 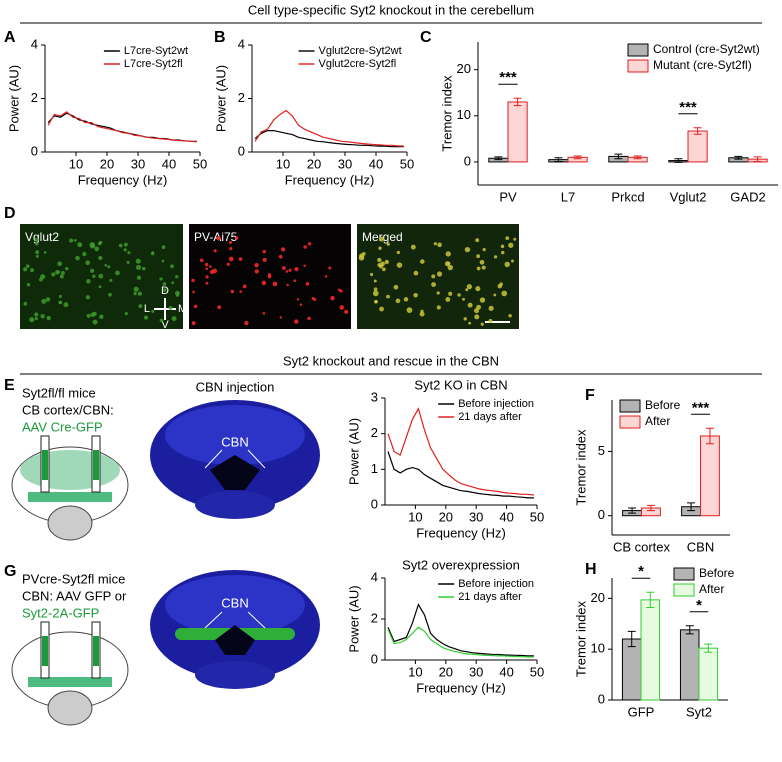 I want to click on diagram-text: AAV Cre-GFP, so click(x=62, y=426).